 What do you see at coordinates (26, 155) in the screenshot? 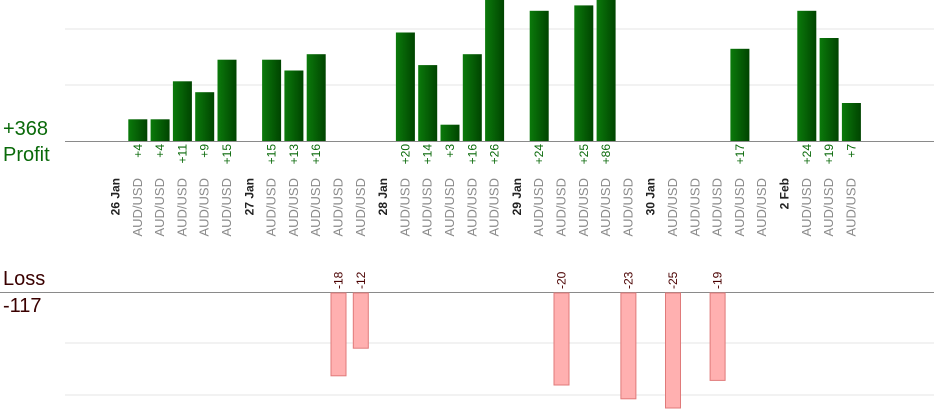
I see `profit-title: Profit` at bounding box center [26, 155].